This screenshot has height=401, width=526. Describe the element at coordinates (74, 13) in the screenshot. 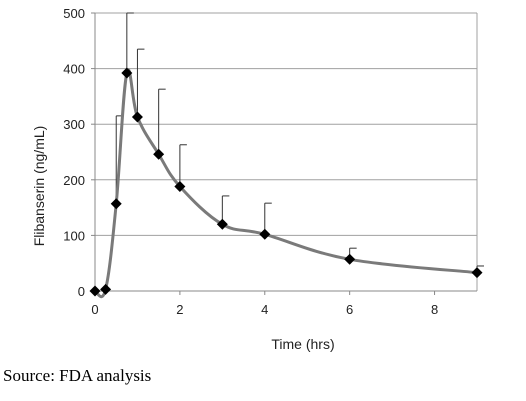

I see `y-tick-label-500: 500` at that location.